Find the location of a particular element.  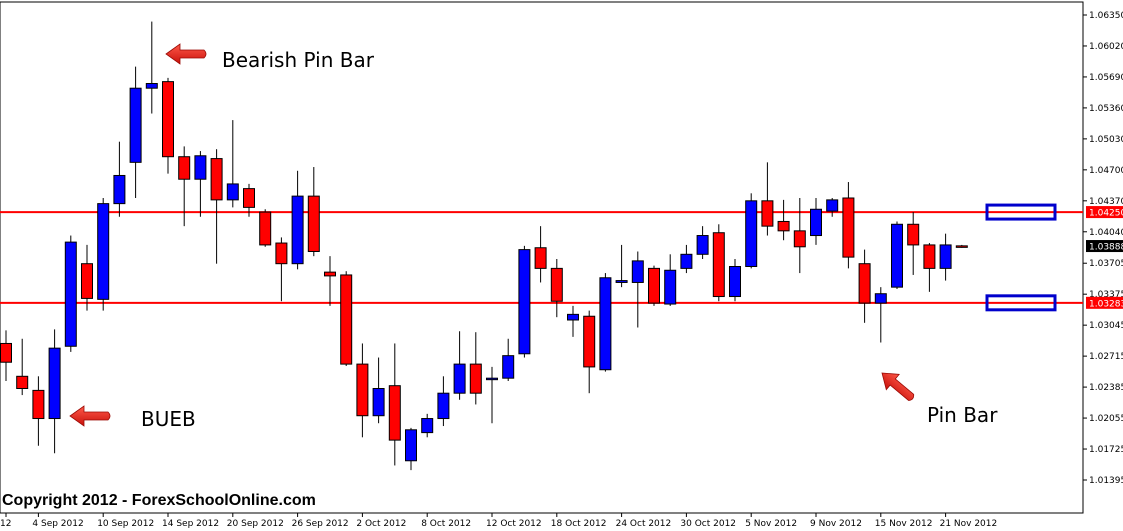

current-price-tag: 1.03888 is located at coordinates (1106, 248).